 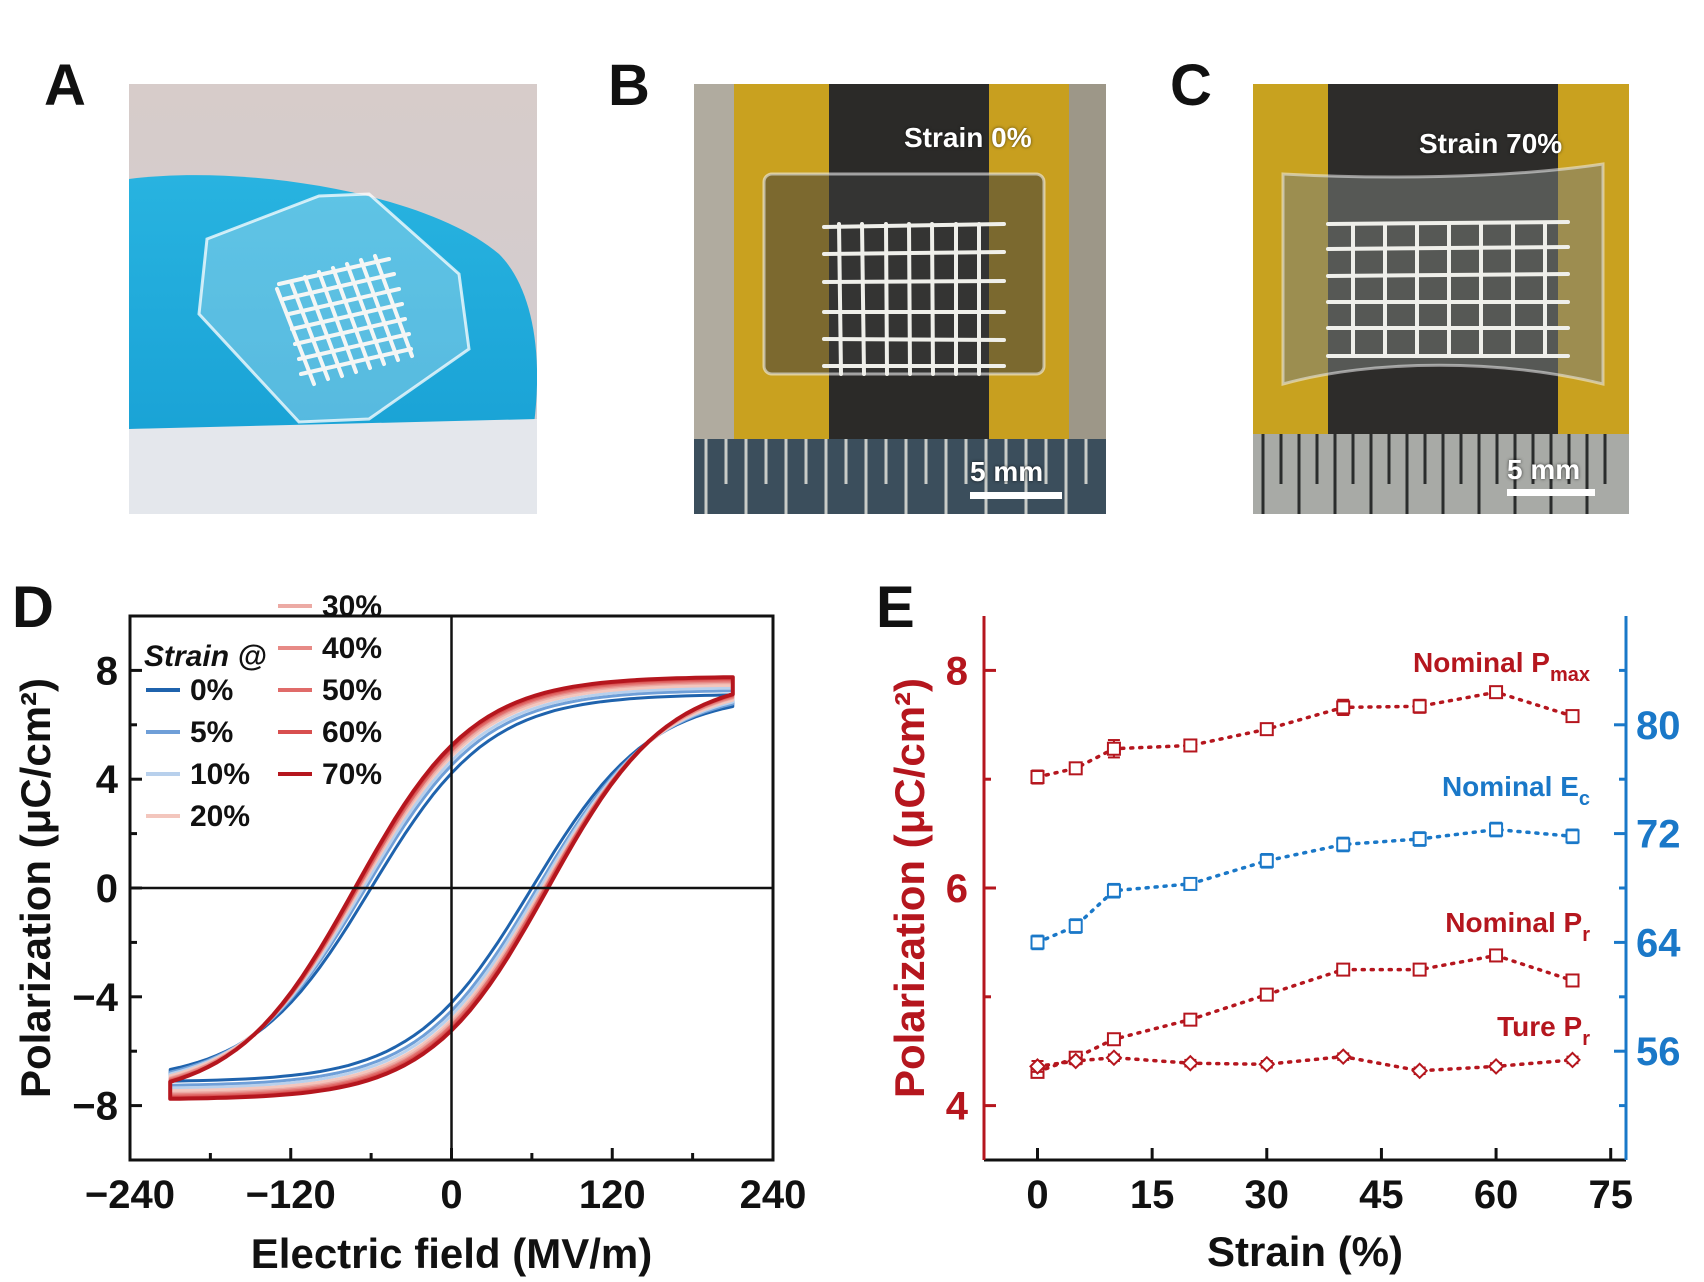 What do you see at coordinates (1267, 1195) in the screenshot?
I see `e-xtick-label: 30` at bounding box center [1267, 1195].